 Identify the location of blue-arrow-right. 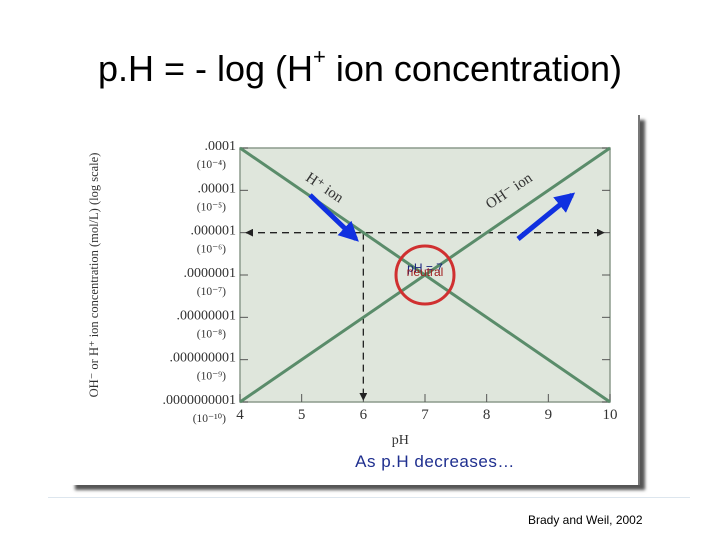
(546, 216).